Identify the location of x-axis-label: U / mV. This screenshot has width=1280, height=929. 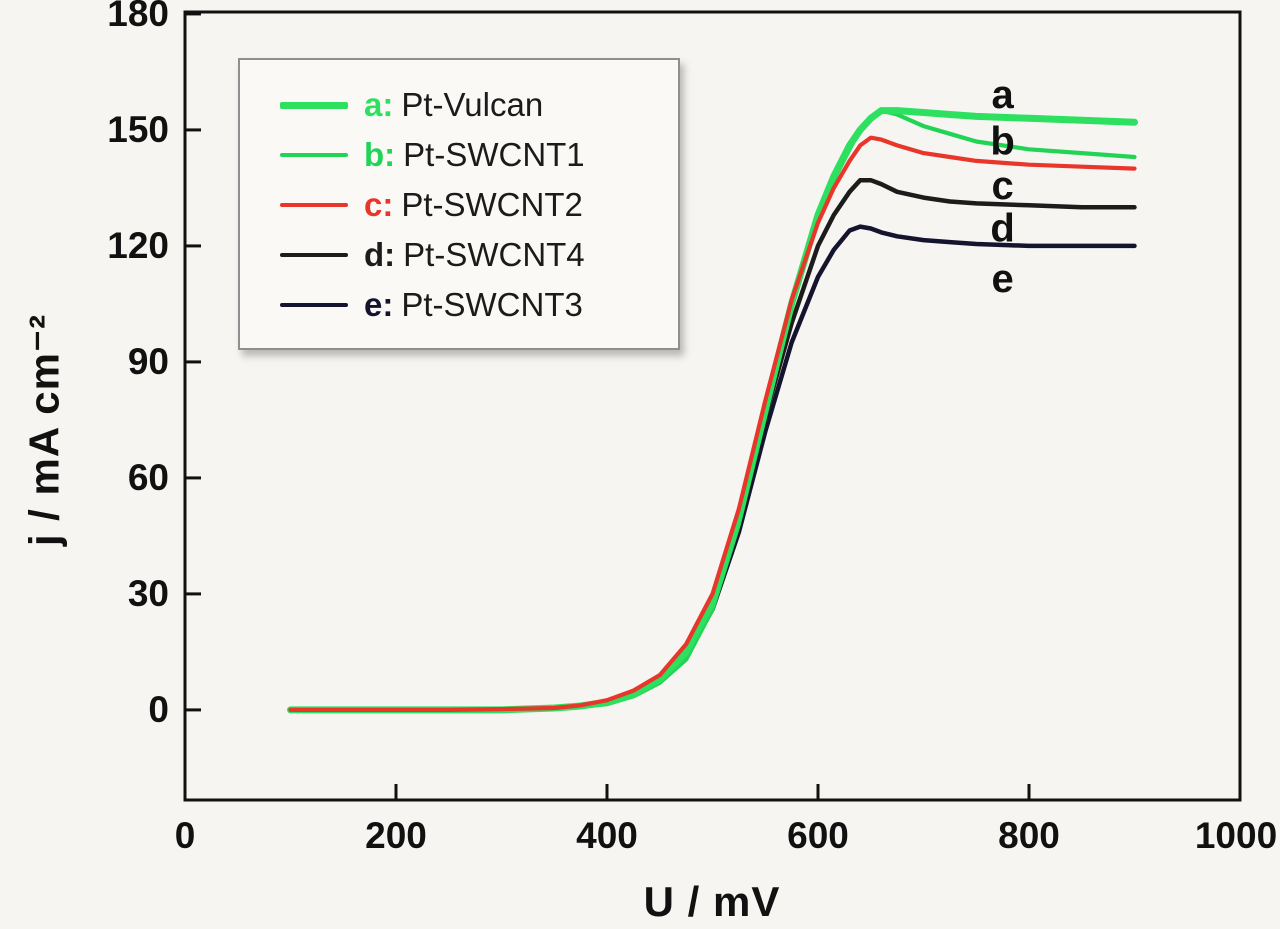
(712, 901).